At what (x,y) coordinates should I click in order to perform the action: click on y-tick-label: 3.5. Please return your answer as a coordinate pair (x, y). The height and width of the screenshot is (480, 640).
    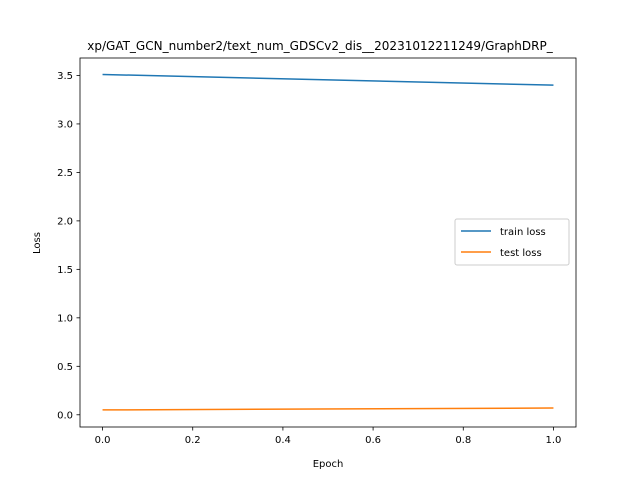
    Looking at the image, I should click on (65, 76).